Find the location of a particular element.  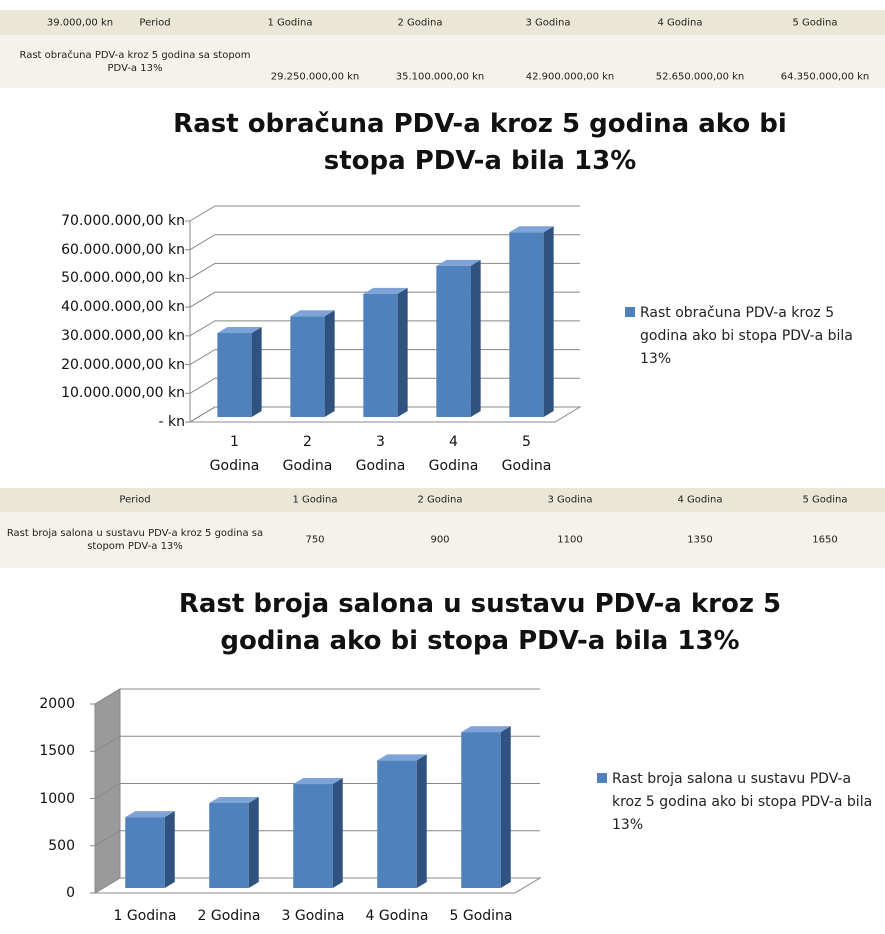

y-tick-label: 2000 is located at coordinates (57, 704).